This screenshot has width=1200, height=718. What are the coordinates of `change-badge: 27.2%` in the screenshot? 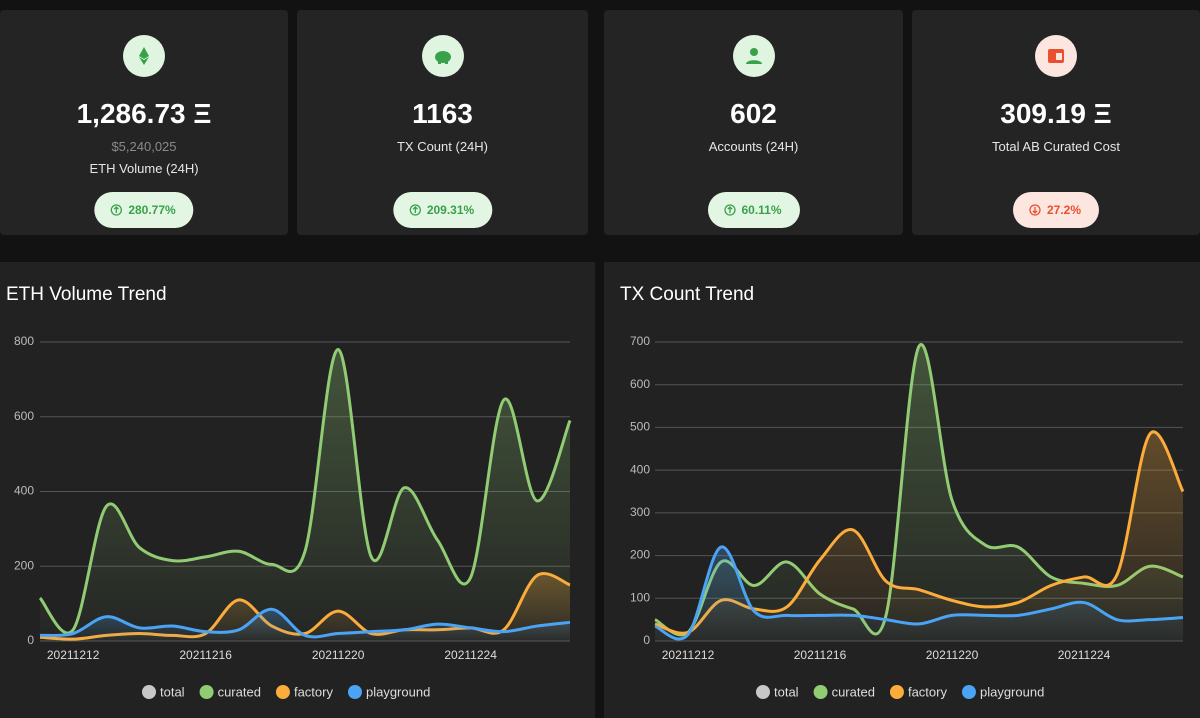 It's located at (1056, 210).